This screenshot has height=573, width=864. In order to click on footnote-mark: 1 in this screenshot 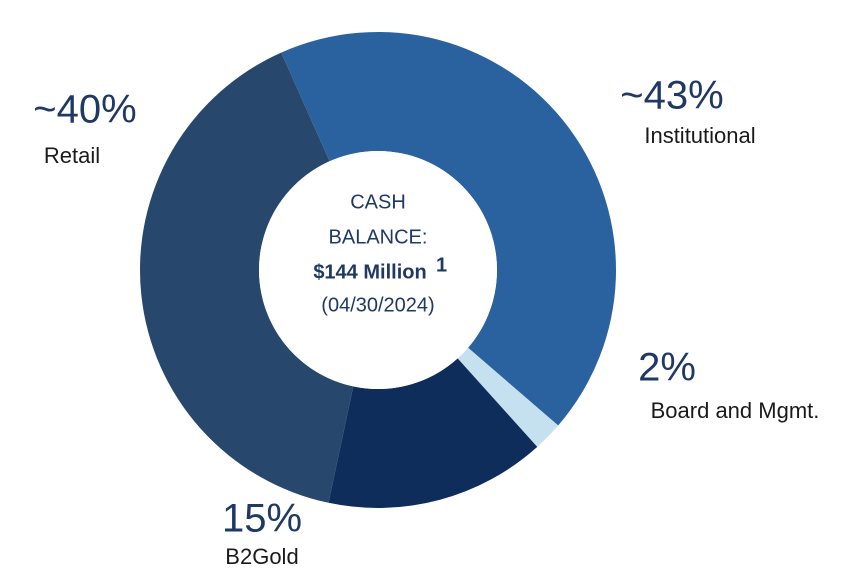, I will do `click(441, 265)`.